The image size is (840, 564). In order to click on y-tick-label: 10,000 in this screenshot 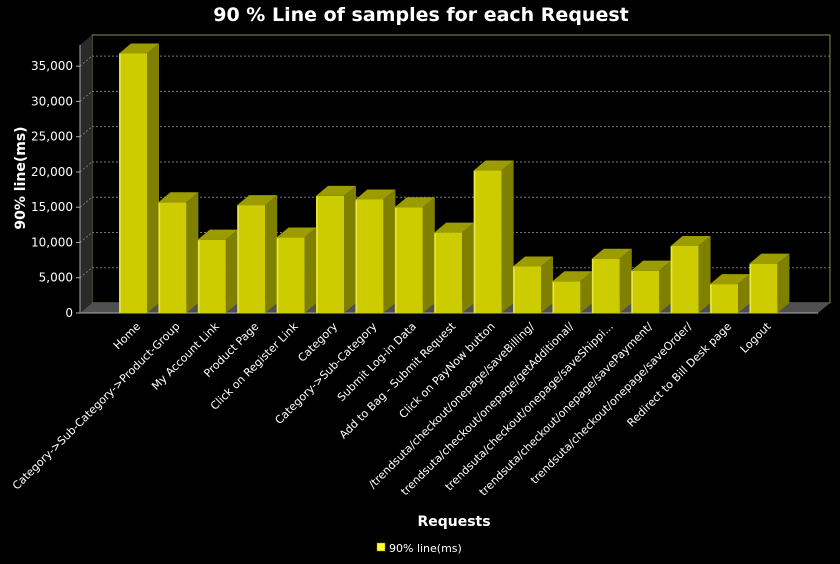, I will do `click(52, 242)`.